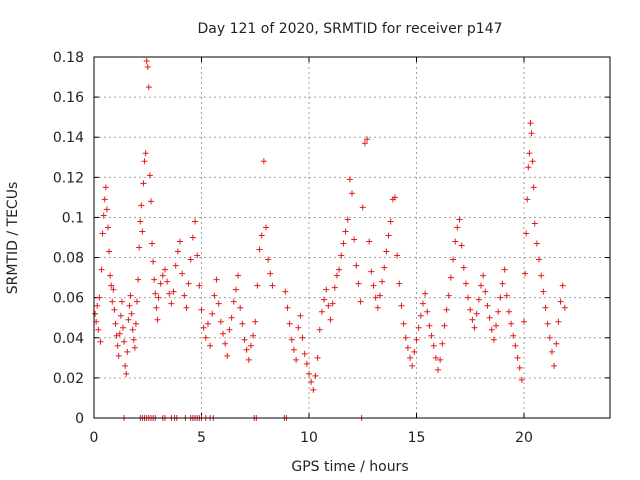 This screenshot has height=480, width=640. What do you see at coordinates (201, 438) in the screenshot?
I see `x-tick-label: 5` at bounding box center [201, 438].